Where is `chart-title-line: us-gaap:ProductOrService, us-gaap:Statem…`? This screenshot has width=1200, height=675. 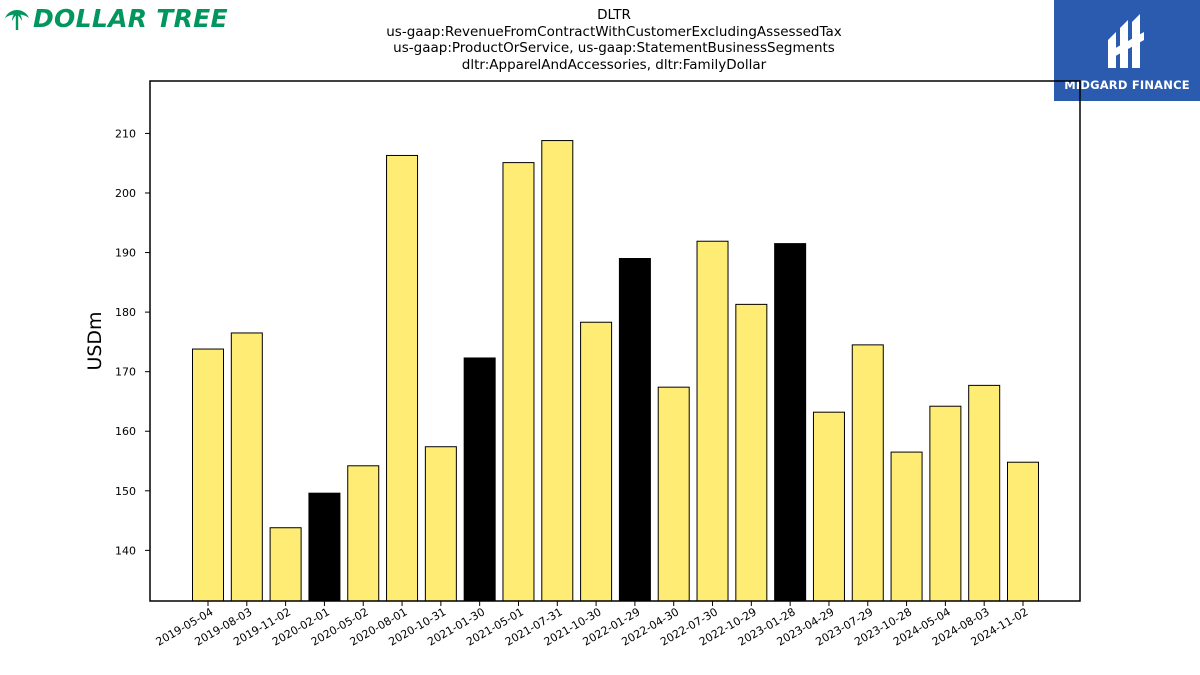 chart-title-line: us-gaap:ProductOrService, us-gaap:Statem… is located at coordinates (614, 48).